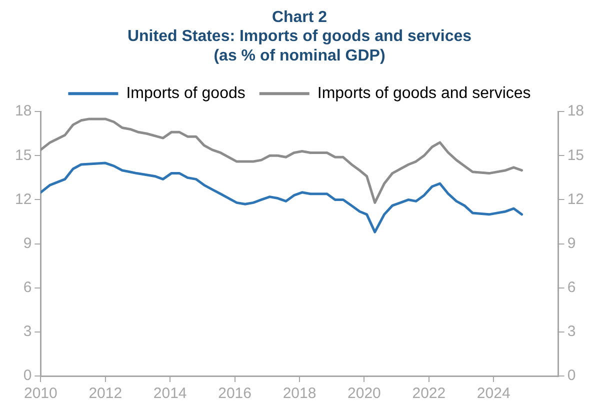 The height and width of the screenshot is (414, 599). What do you see at coordinates (235, 393) in the screenshot?
I see `x-tick-label: 2016` at bounding box center [235, 393].